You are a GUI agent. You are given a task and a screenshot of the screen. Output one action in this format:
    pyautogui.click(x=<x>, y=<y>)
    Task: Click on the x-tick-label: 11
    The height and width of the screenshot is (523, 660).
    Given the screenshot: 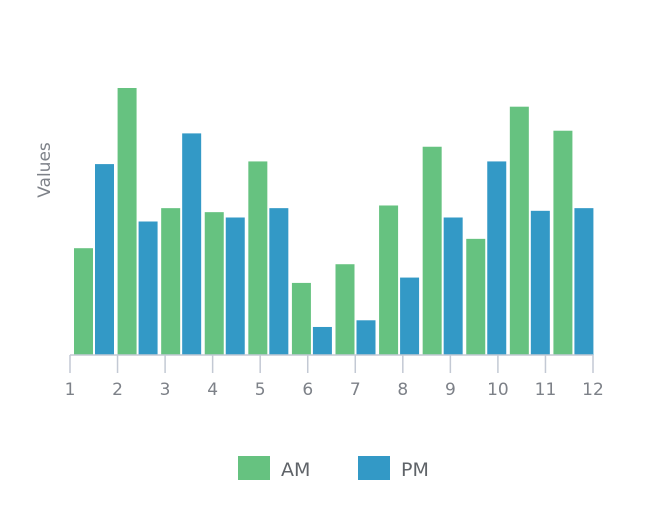 What is the action you would take?
    pyautogui.click(x=546, y=390)
    